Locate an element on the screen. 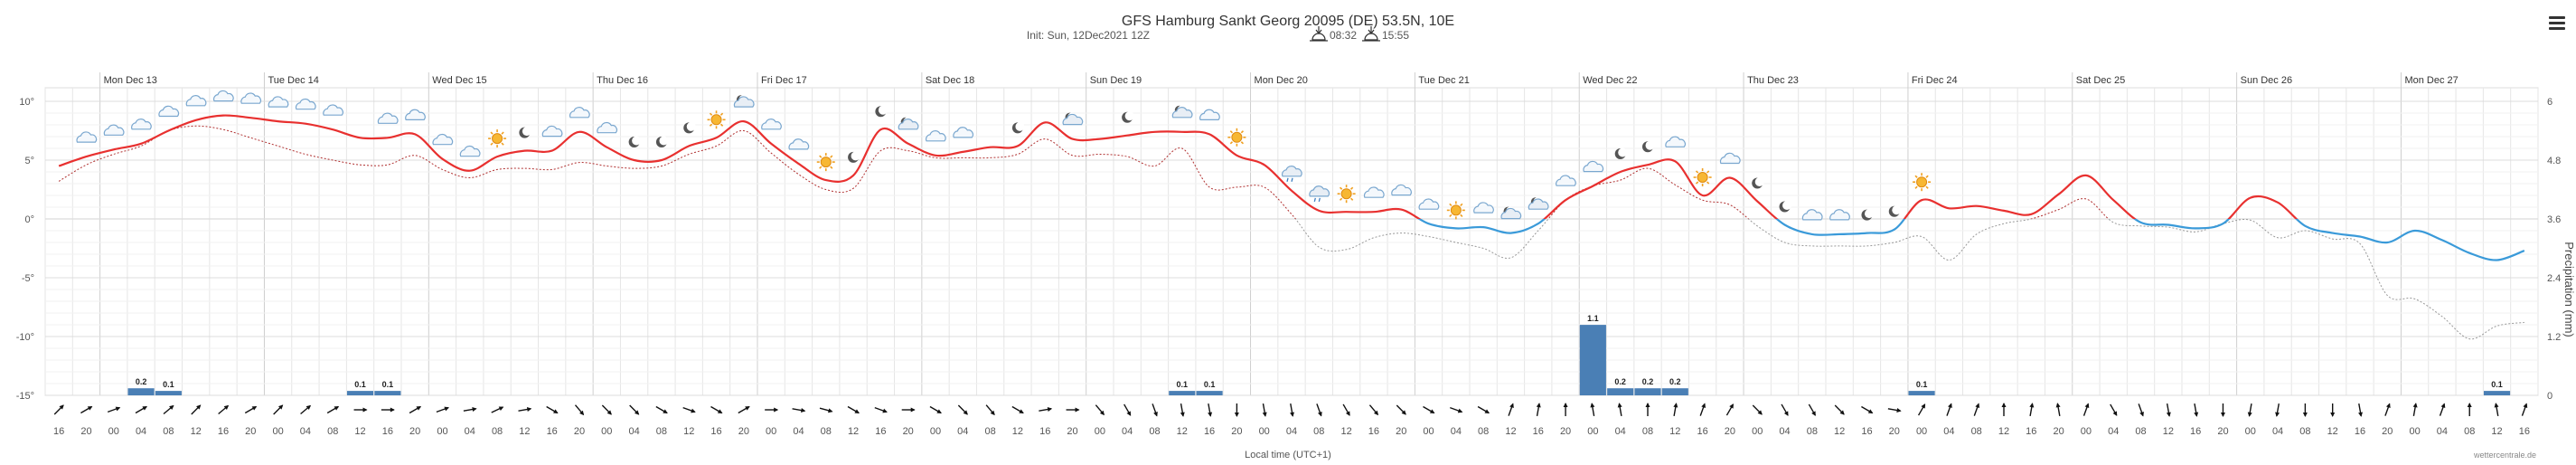  cloud-rain-icon is located at coordinates (1291, 174).